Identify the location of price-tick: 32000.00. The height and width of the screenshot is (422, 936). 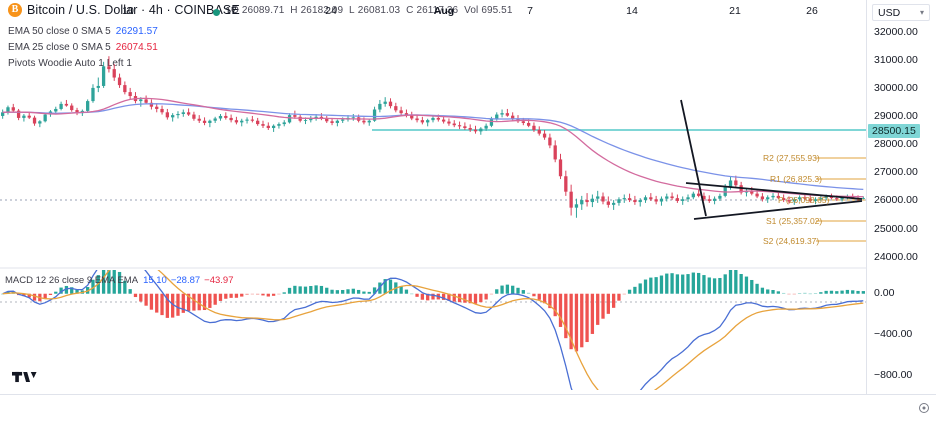
(896, 32).